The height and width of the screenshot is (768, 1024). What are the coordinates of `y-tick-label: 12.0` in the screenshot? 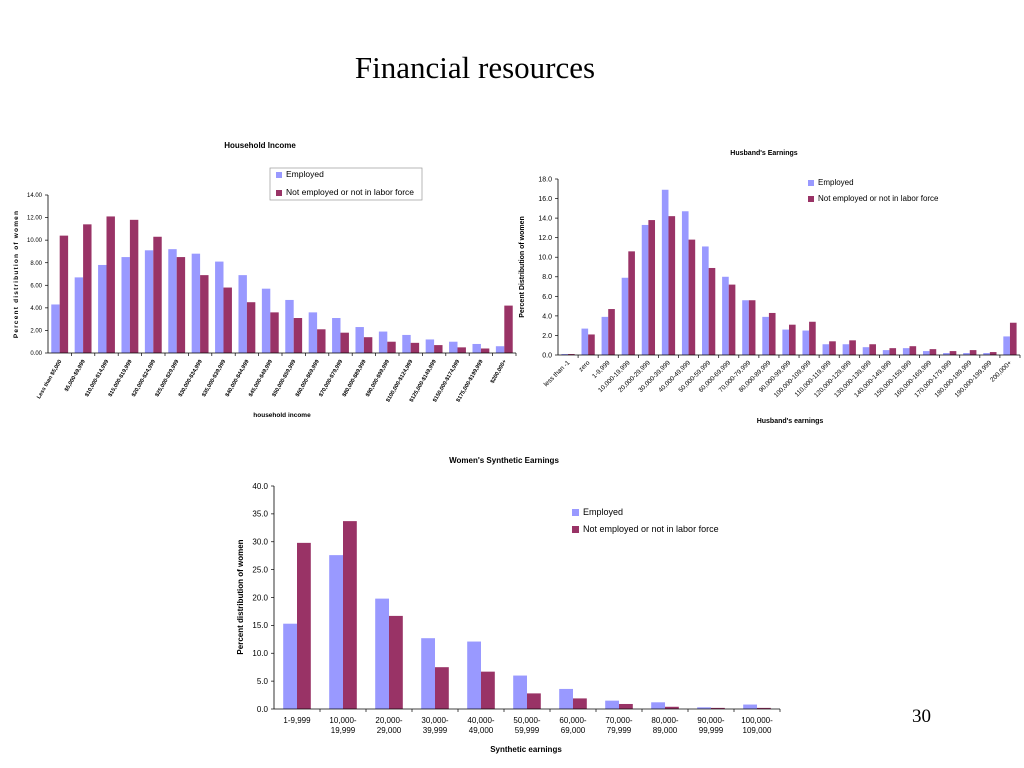 It's located at (545, 238).